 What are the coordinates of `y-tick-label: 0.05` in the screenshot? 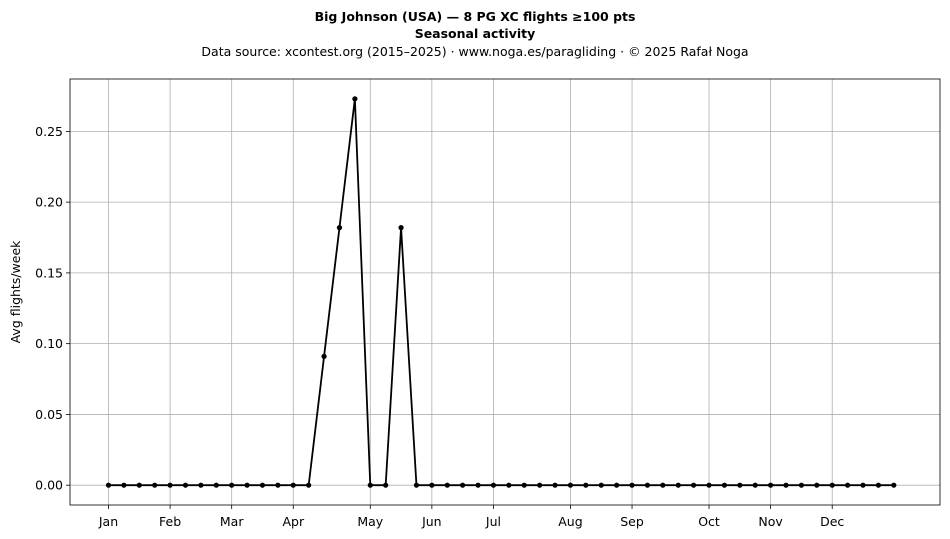 It's located at (49, 414).